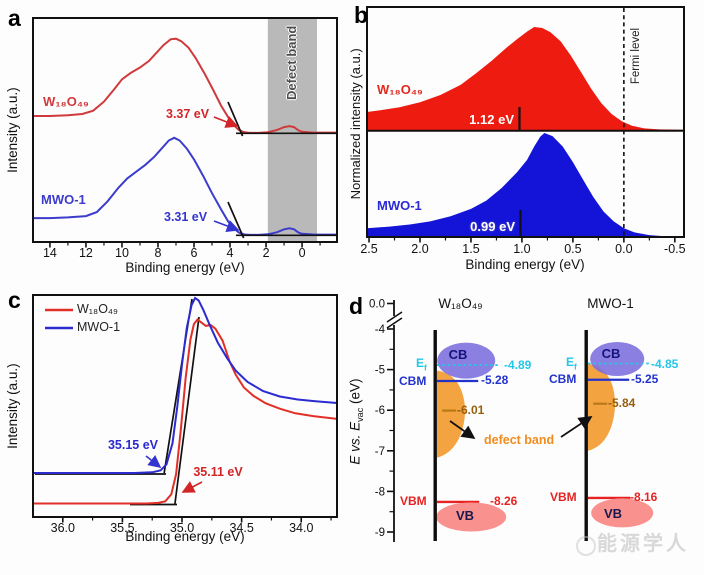  I want to click on panel-c-xlabel: Binding energy (eV), so click(185, 536).